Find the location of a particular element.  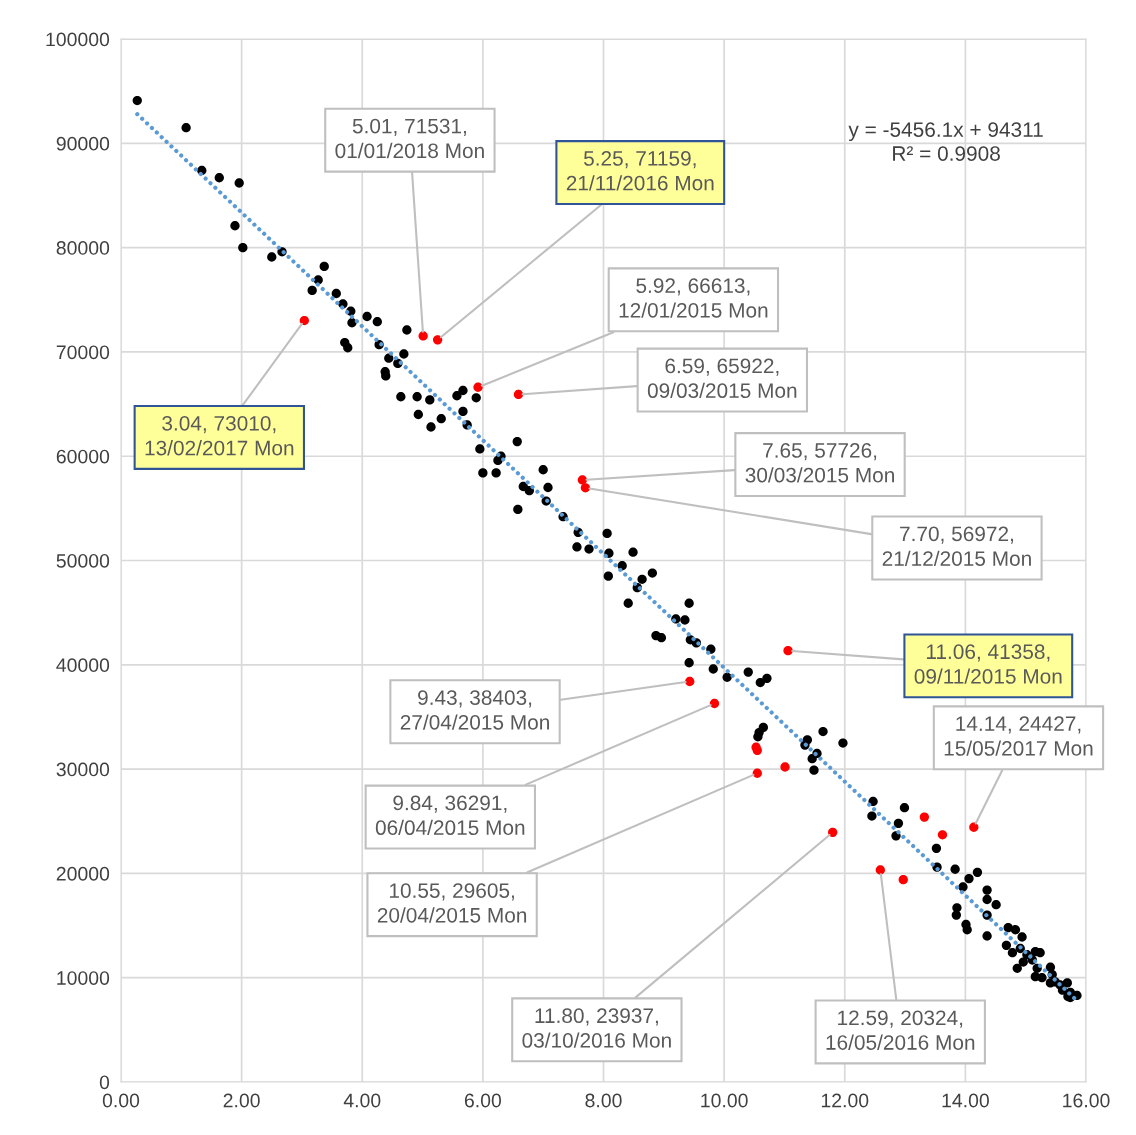

annotation: 11.80, 23937, 03/10/2016 Mon is located at coordinates (596, 1028).